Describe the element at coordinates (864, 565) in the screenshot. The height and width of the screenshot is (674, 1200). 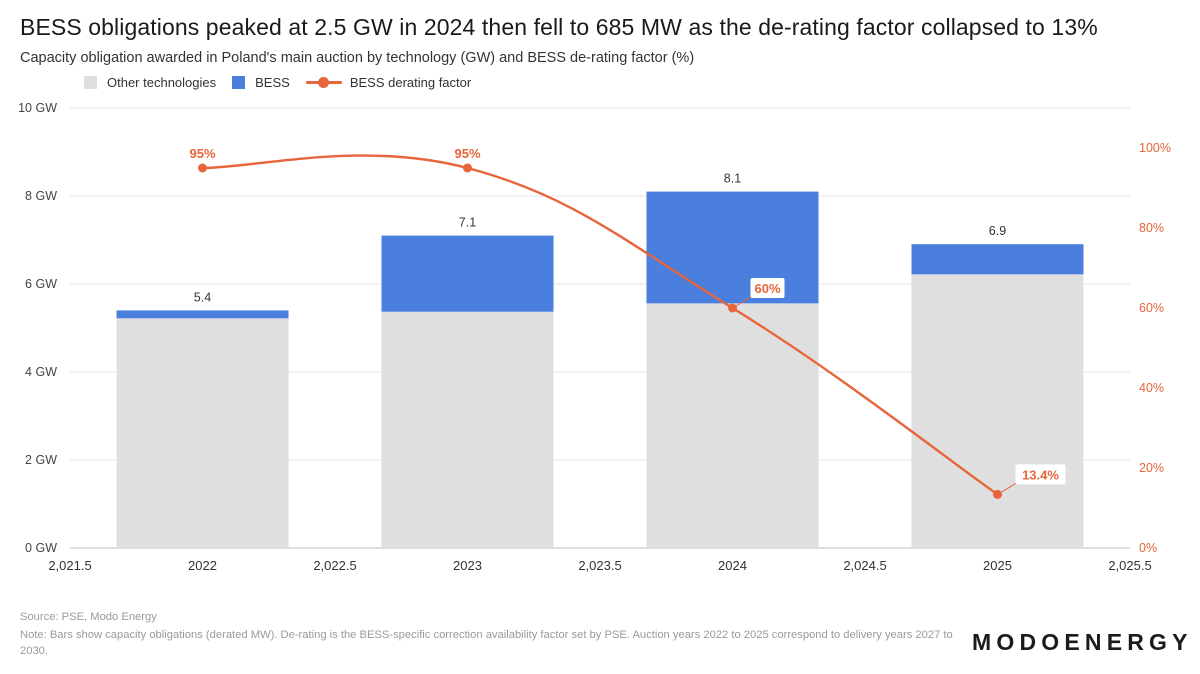
I see `x-tick-label: 2,024.5` at that location.